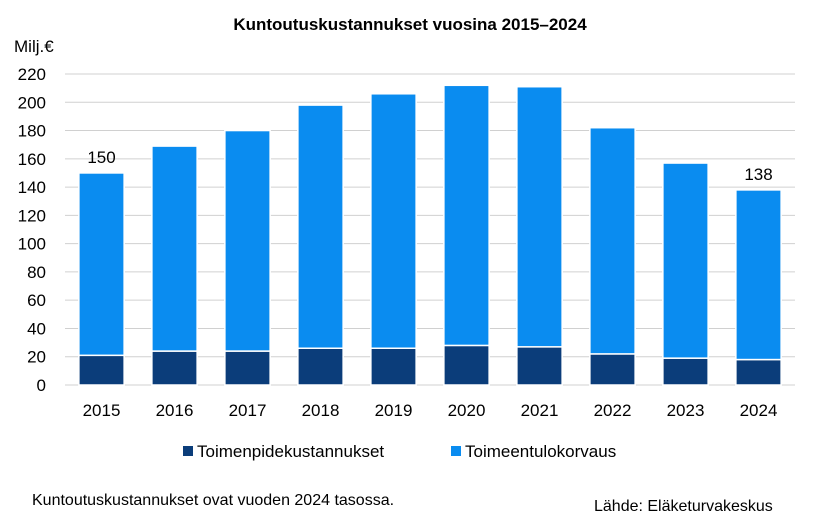 This screenshot has width=819, height=529. I want to click on x-tick-label: 2019, so click(394, 410).